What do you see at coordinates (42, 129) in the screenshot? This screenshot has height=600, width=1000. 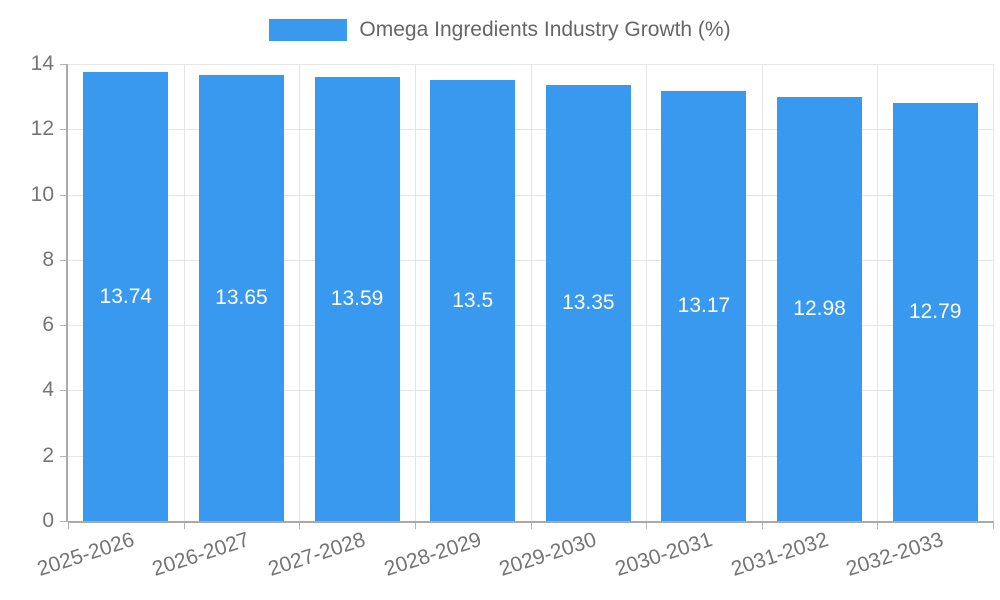 I see `y-tick-label: 12` at bounding box center [42, 129].